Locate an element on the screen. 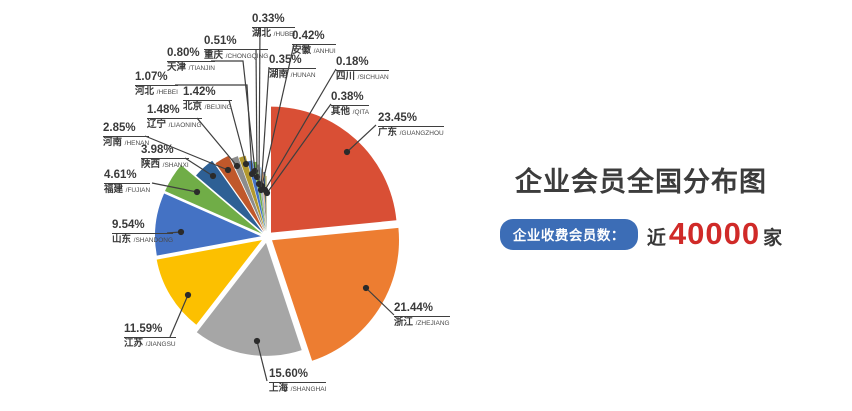 This screenshot has height=411, width=852. pie-slice-shandong is located at coordinates (208, 224).